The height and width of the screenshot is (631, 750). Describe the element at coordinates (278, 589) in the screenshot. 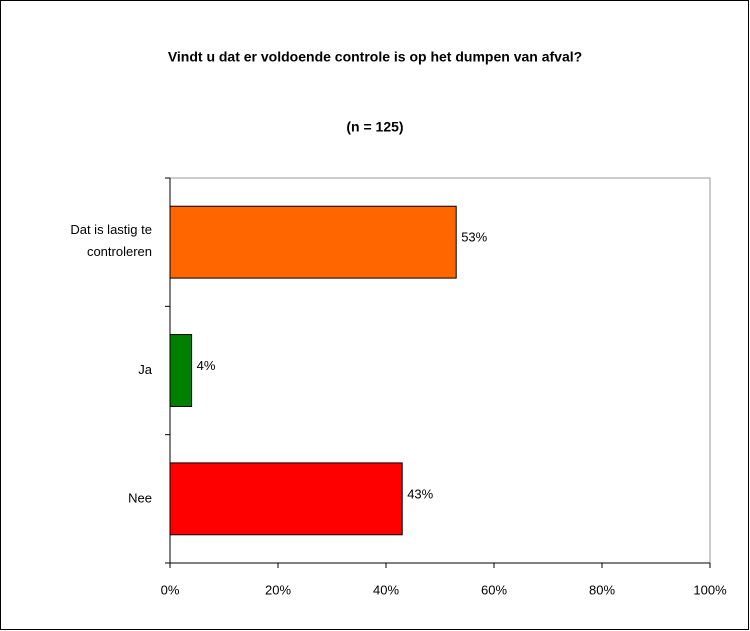

I see `x-tick-label: 20%` at that location.